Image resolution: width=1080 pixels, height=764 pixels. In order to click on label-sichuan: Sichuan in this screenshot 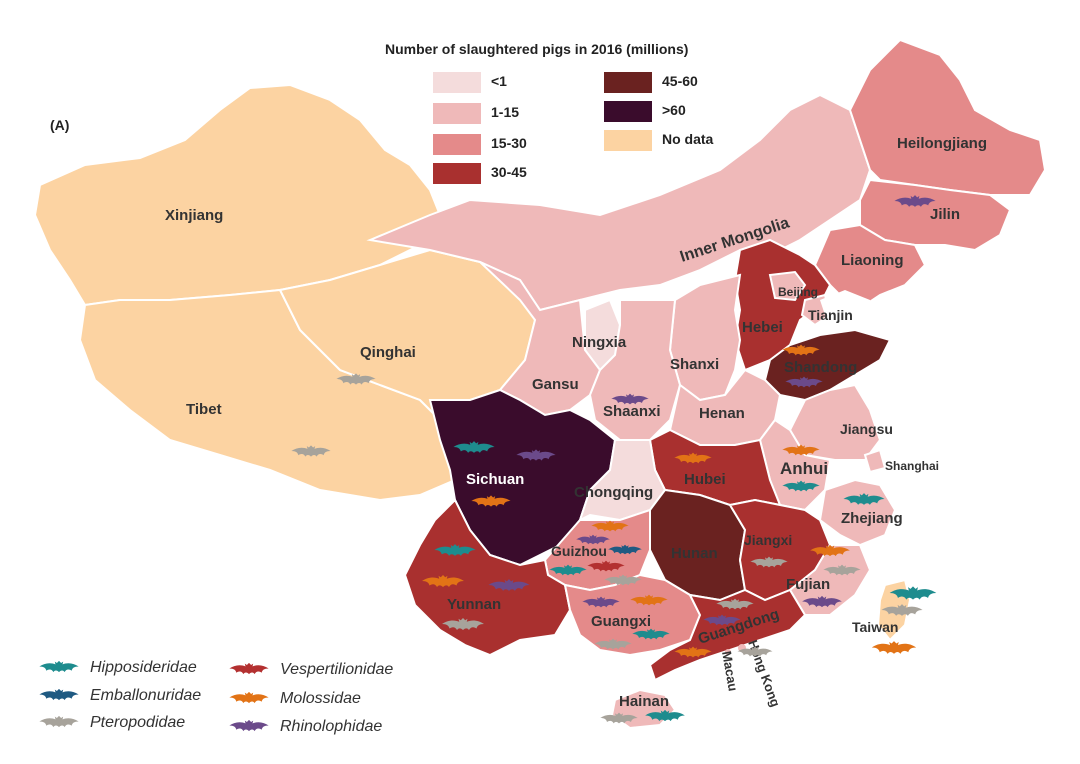, I will do `click(495, 479)`.